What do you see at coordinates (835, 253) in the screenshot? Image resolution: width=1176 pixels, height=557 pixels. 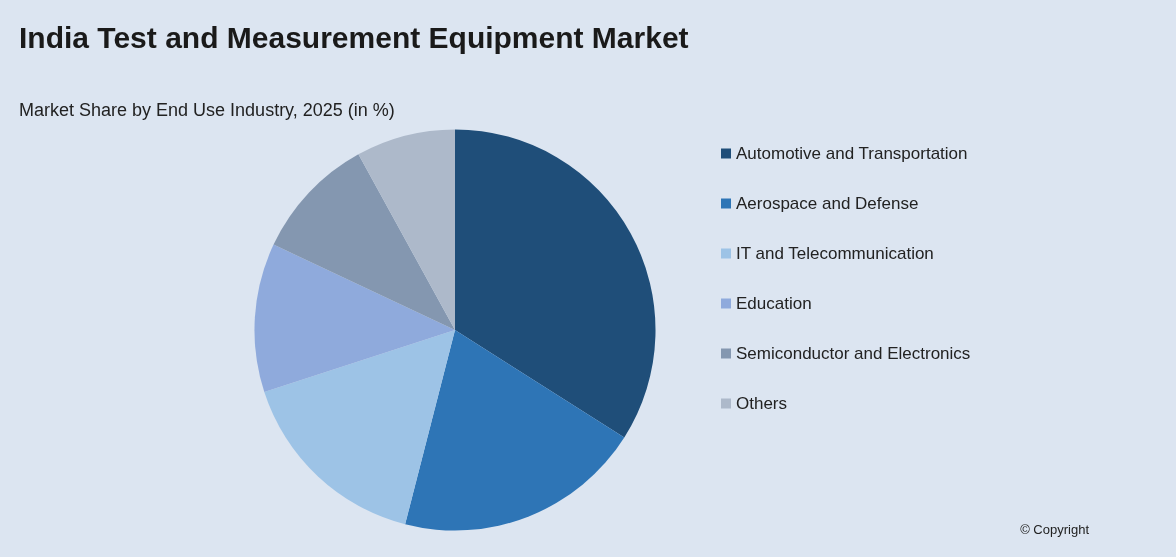 I see `legend-label: IT and Telecommunication` at bounding box center [835, 253].